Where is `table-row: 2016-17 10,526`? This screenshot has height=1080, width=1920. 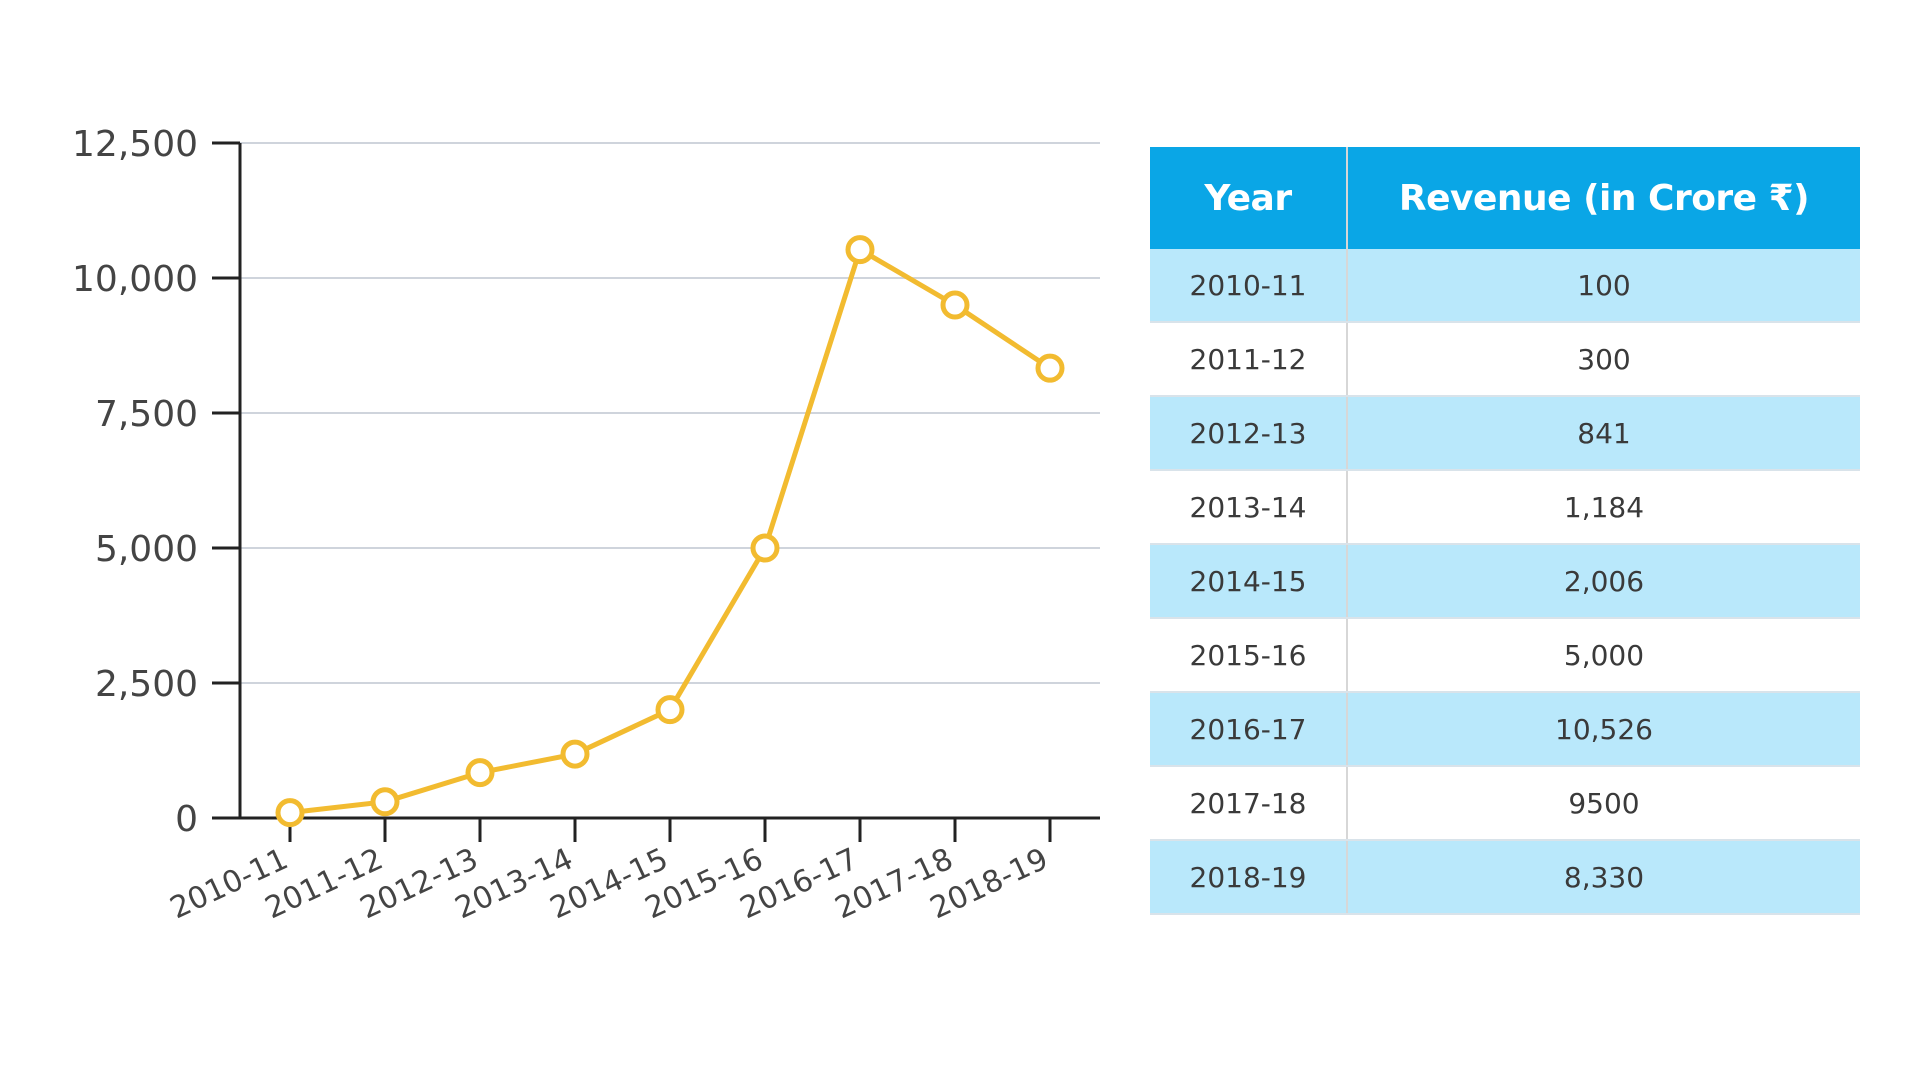 table-row: 2016-17 10,526 is located at coordinates (1505, 729).